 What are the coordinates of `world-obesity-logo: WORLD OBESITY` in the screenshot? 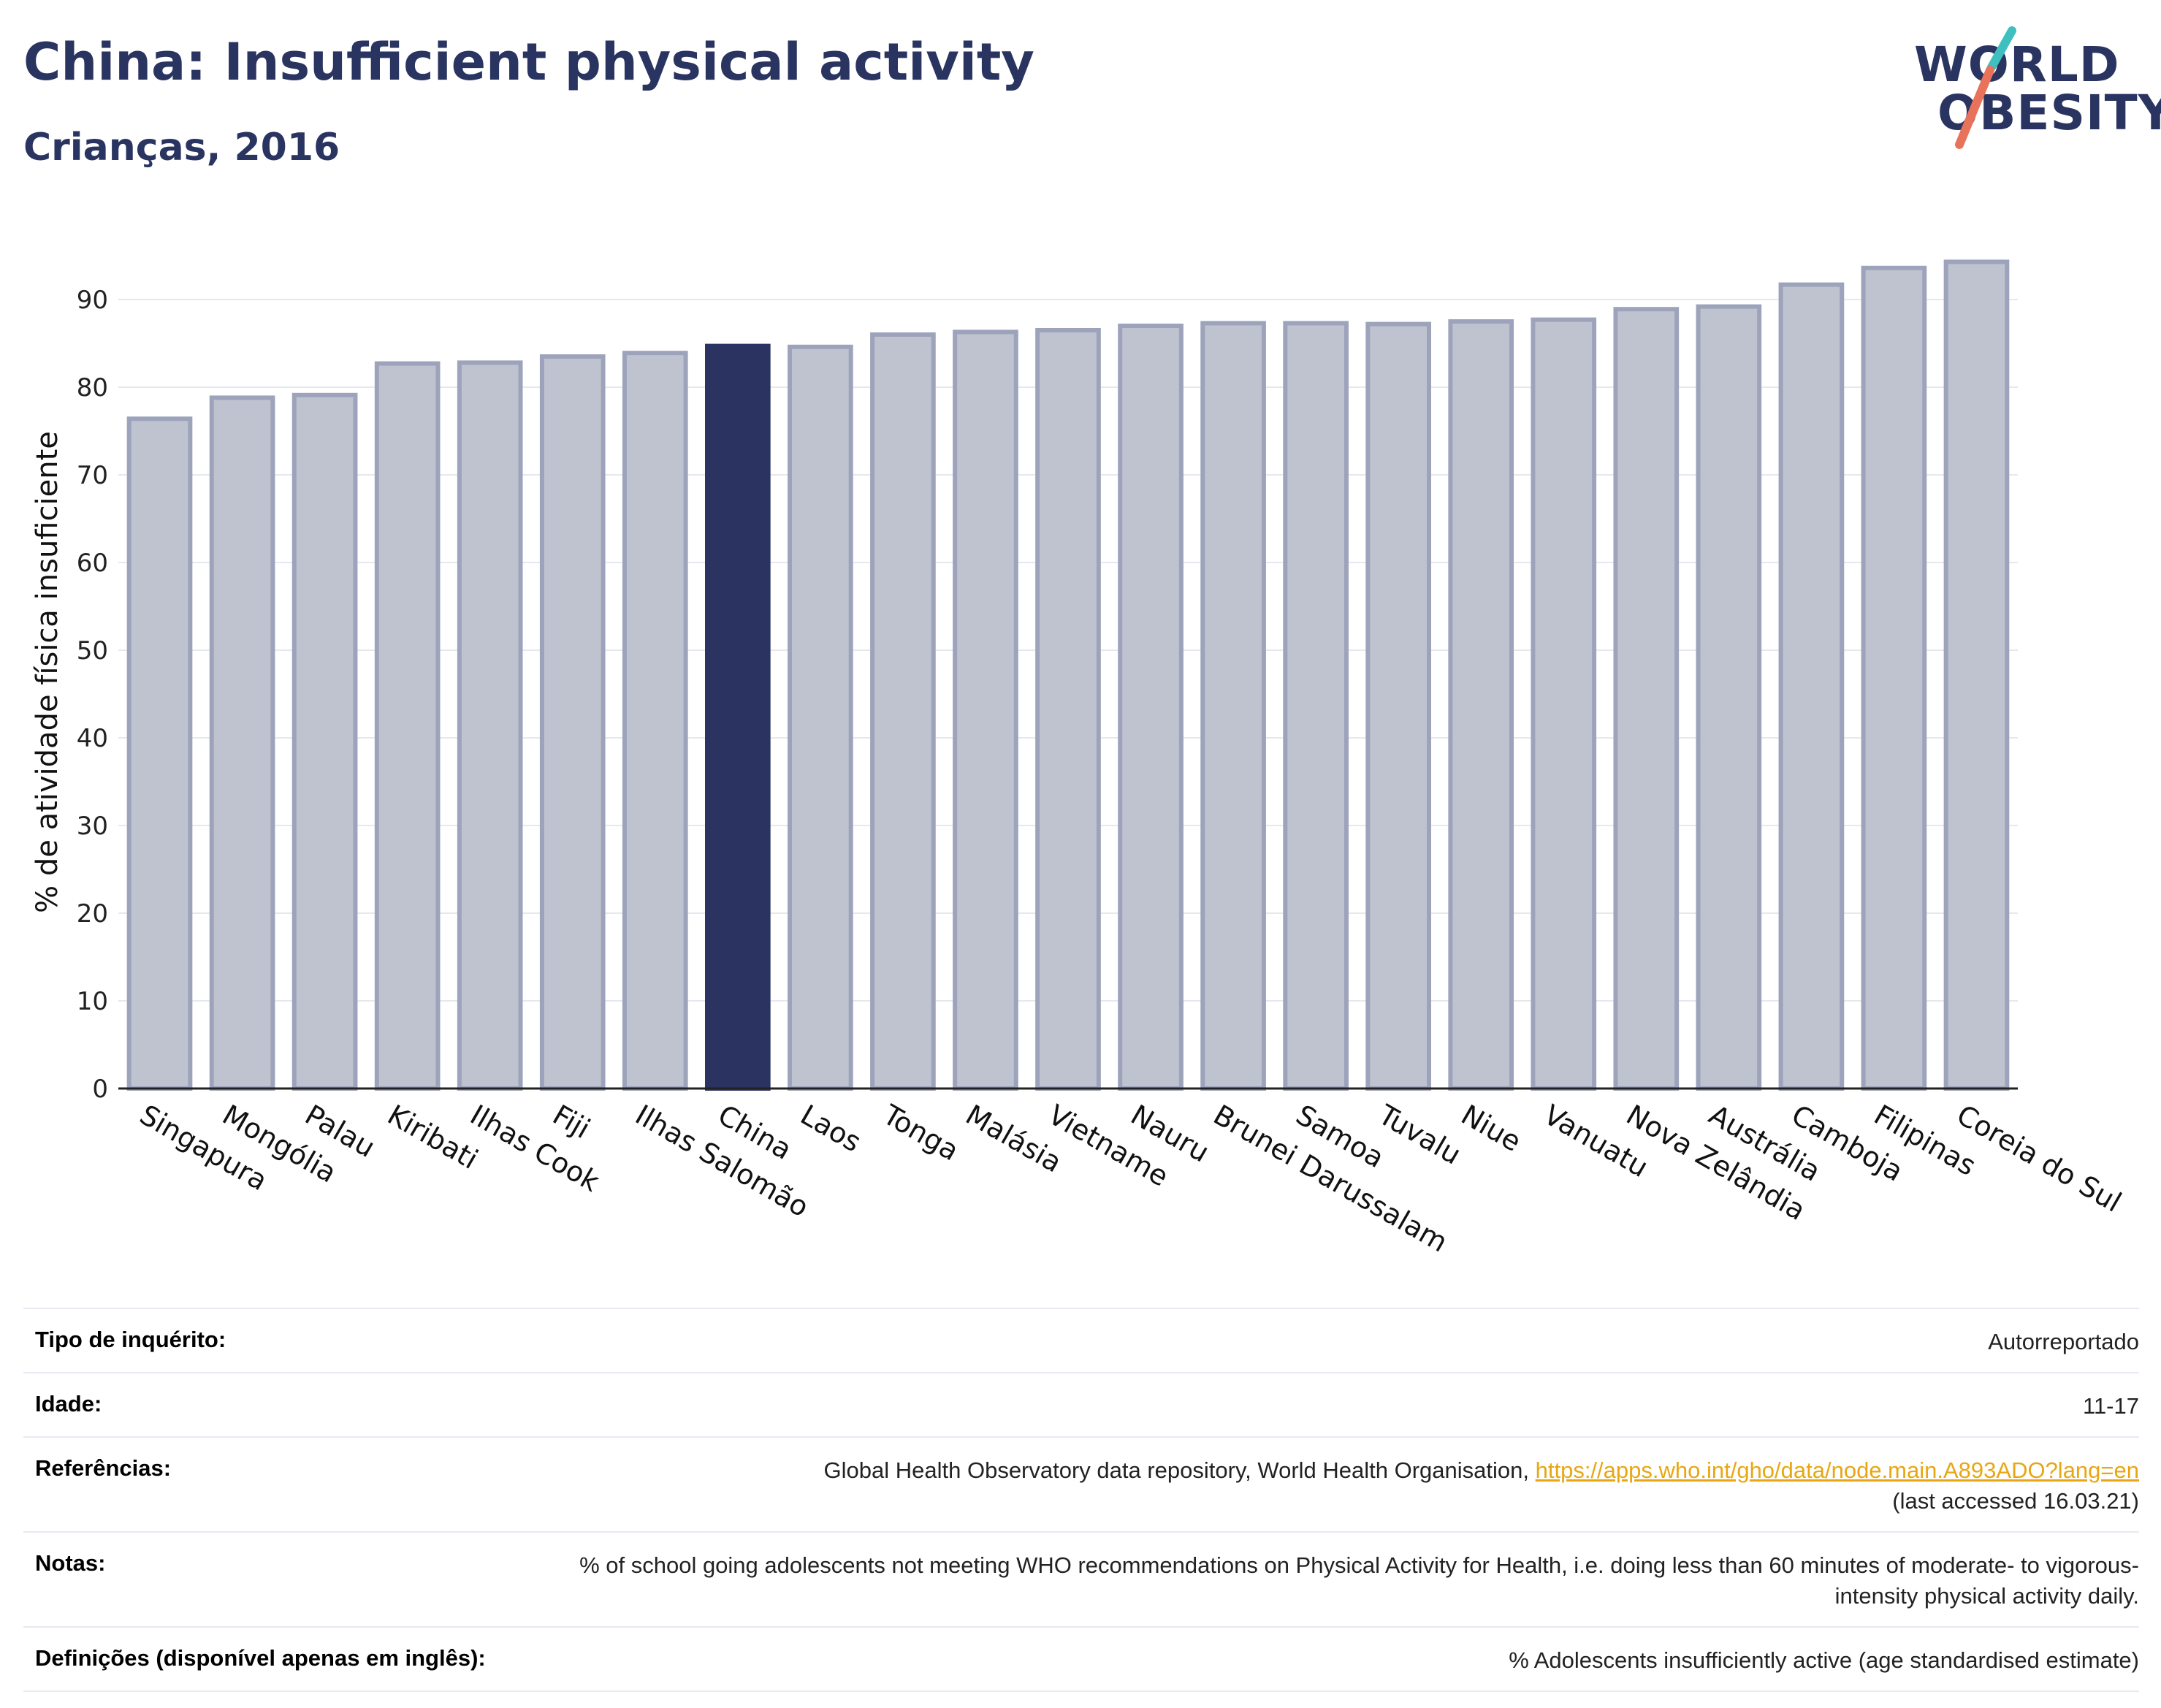 It's located at (2030, 87).